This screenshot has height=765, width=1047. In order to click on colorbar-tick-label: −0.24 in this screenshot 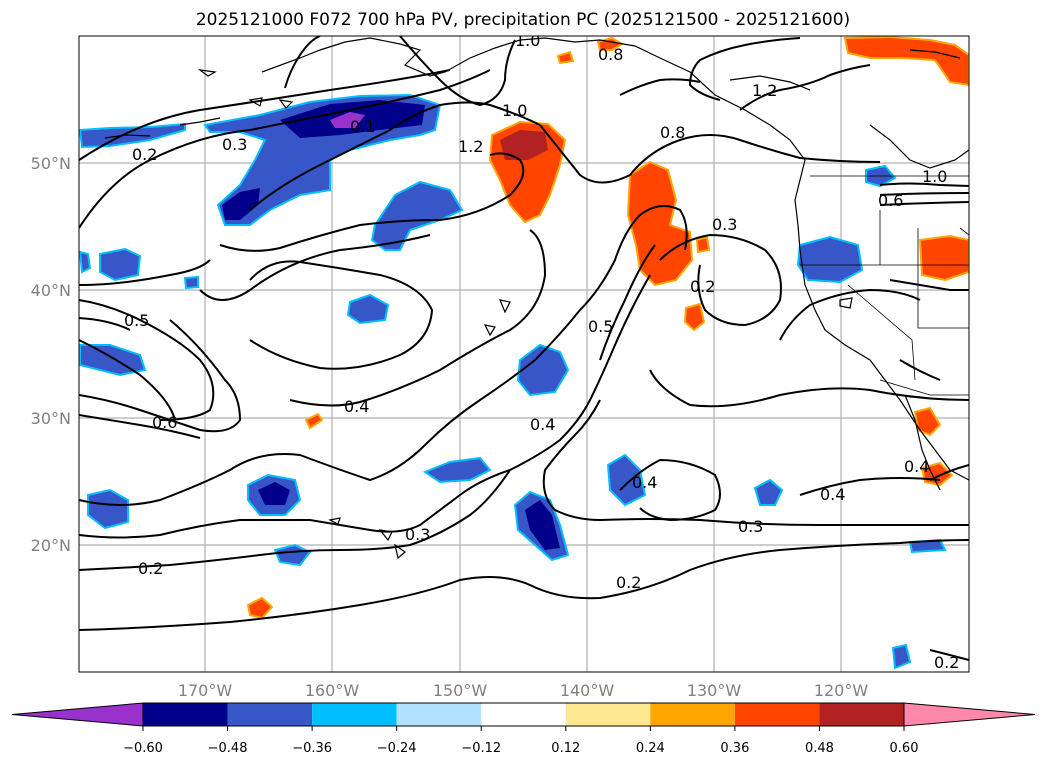, I will do `click(397, 748)`.